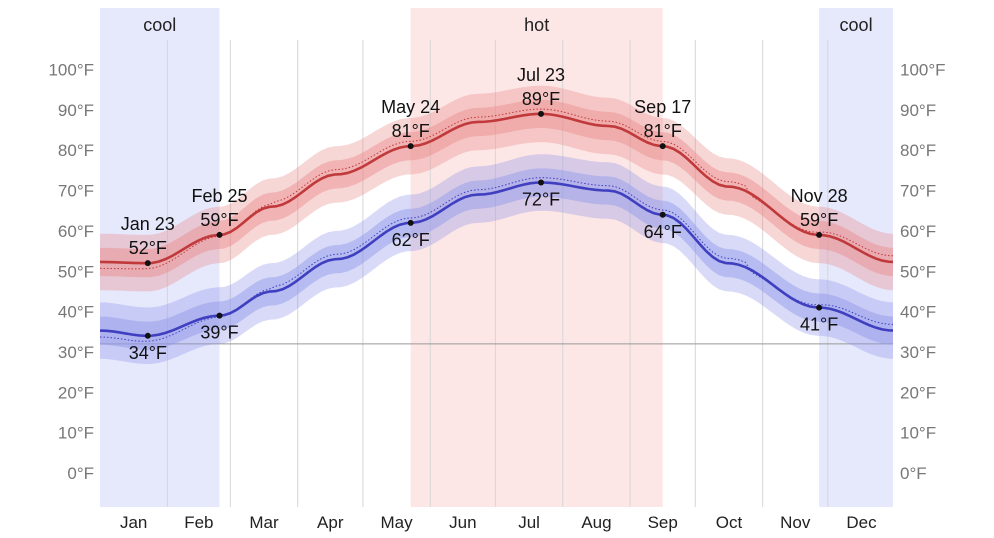 The image size is (994, 538). What do you see at coordinates (264, 522) in the screenshot?
I see `month-label-mar: Mar` at bounding box center [264, 522].